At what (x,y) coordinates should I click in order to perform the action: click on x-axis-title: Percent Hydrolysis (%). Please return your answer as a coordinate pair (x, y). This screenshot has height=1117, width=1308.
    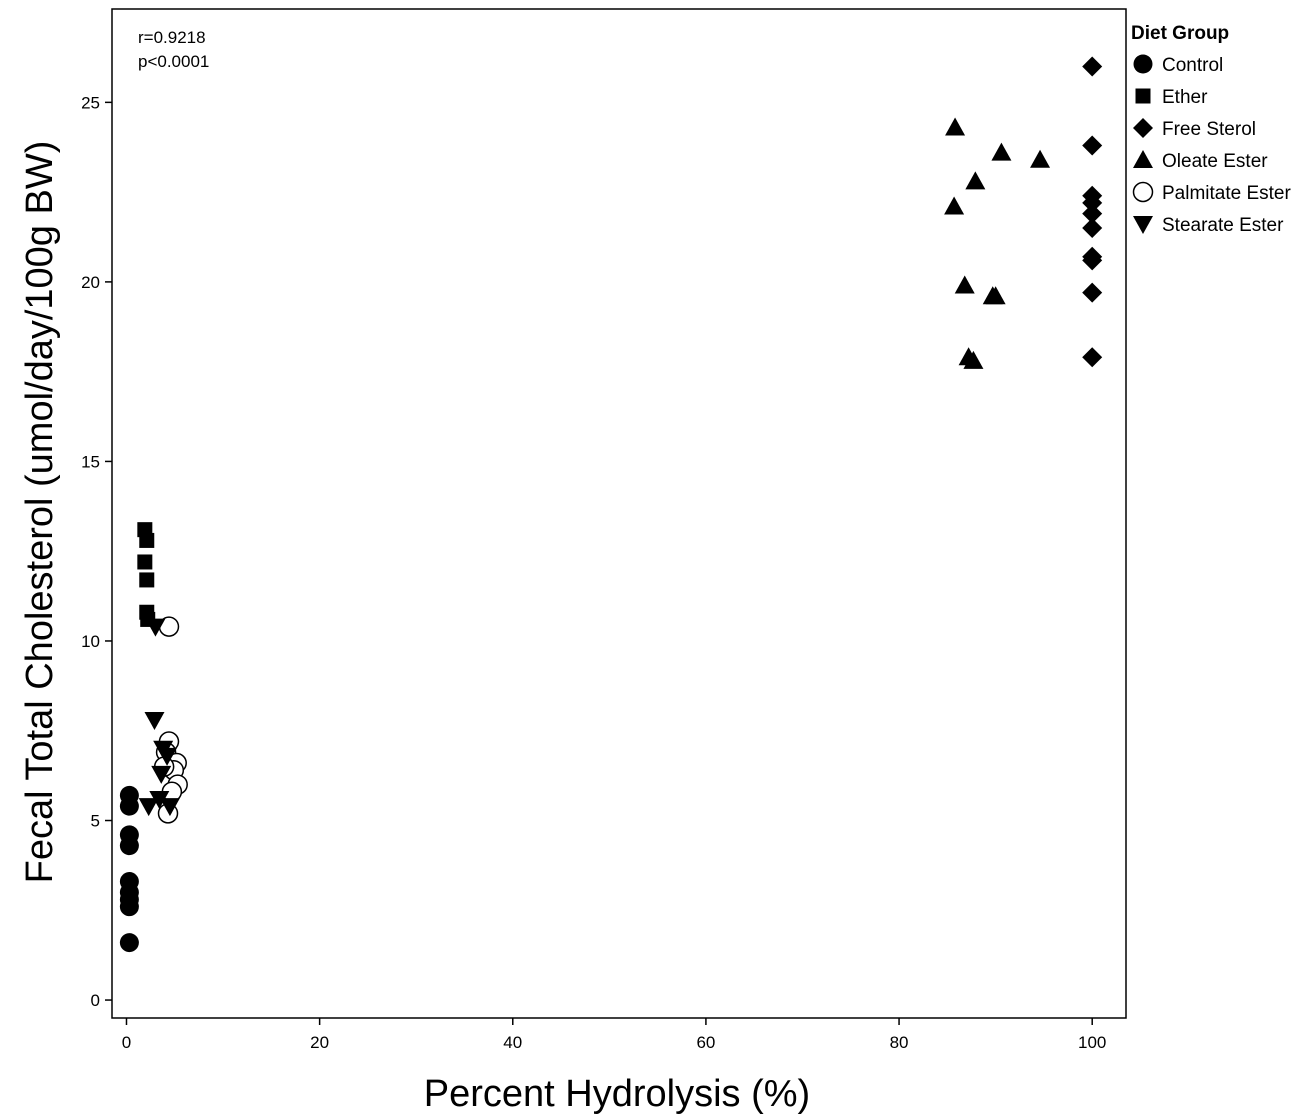
    Looking at the image, I should click on (617, 1094).